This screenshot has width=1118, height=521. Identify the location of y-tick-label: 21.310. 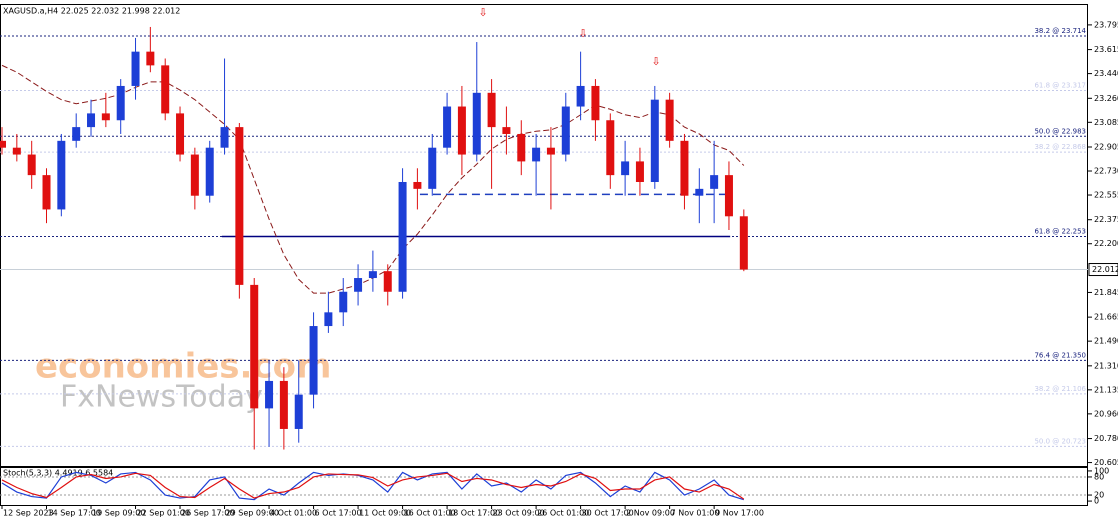
(1106, 365).